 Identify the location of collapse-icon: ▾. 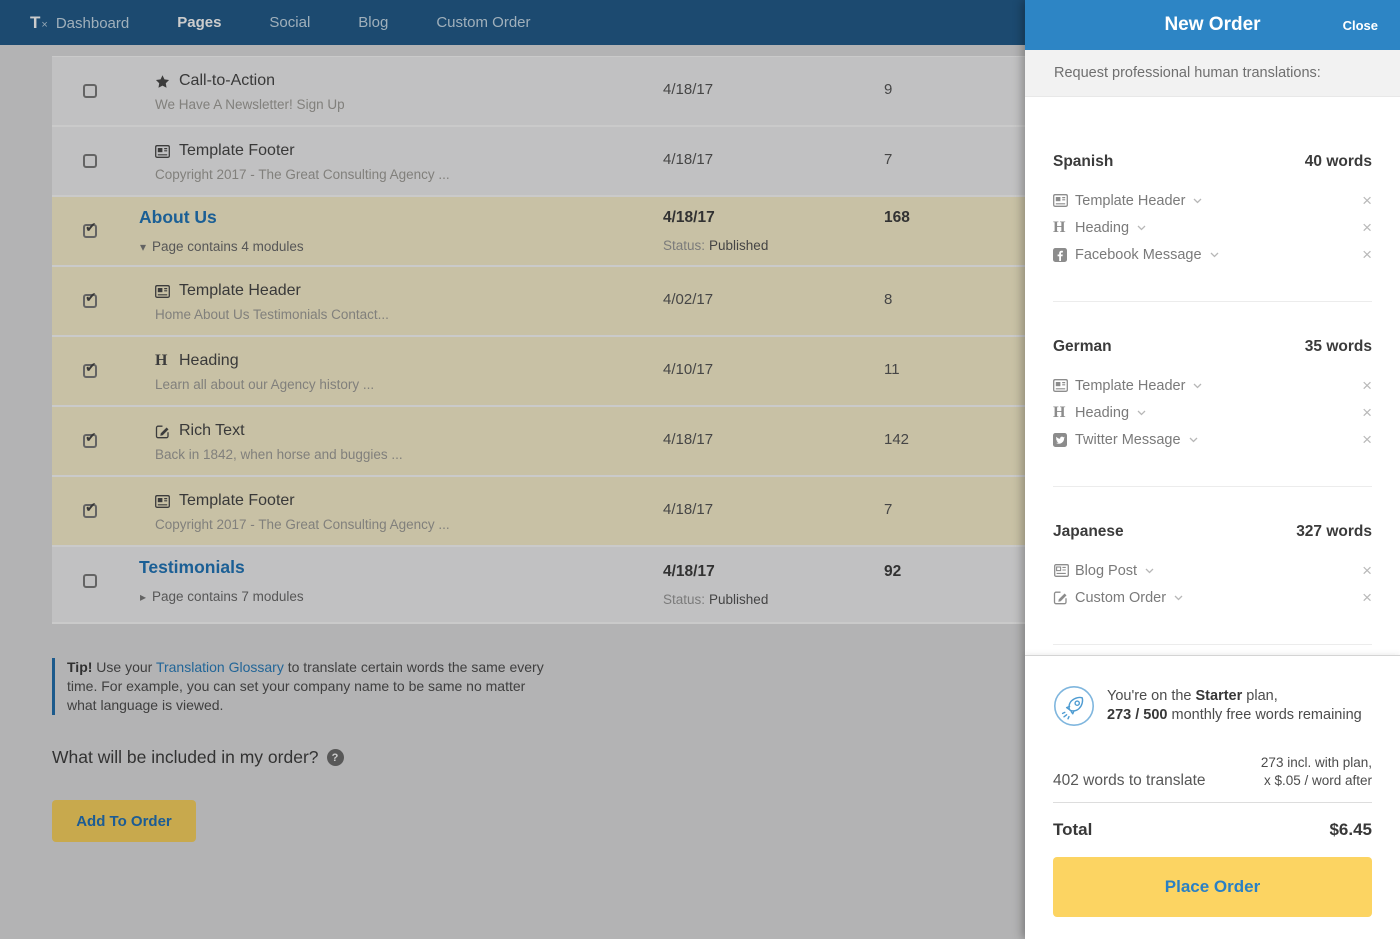
(143, 247).